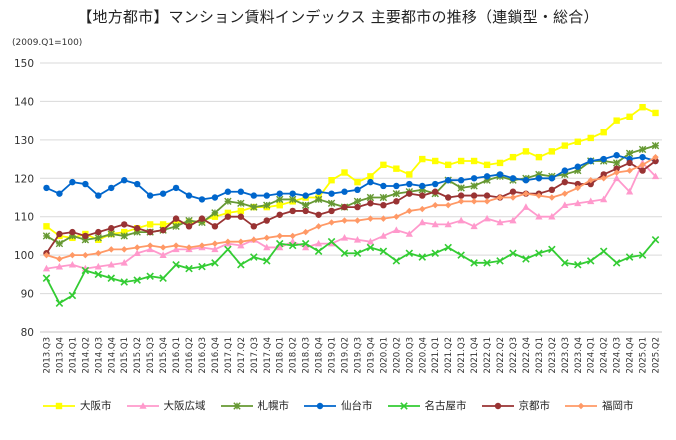 The height and width of the screenshot is (440, 676). Describe the element at coordinates (47, 355) in the screenshot. I see `x-tick-label: 2013.Q3` at that location.